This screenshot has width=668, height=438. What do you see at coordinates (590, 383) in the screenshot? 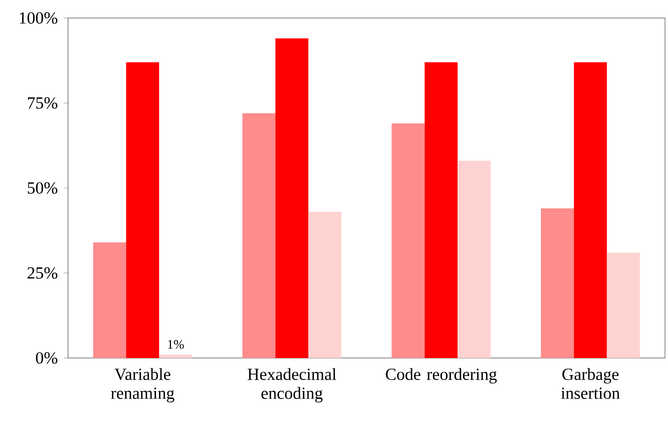
I see `x-tick-label: Garbage insertion` at bounding box center [590, 383].